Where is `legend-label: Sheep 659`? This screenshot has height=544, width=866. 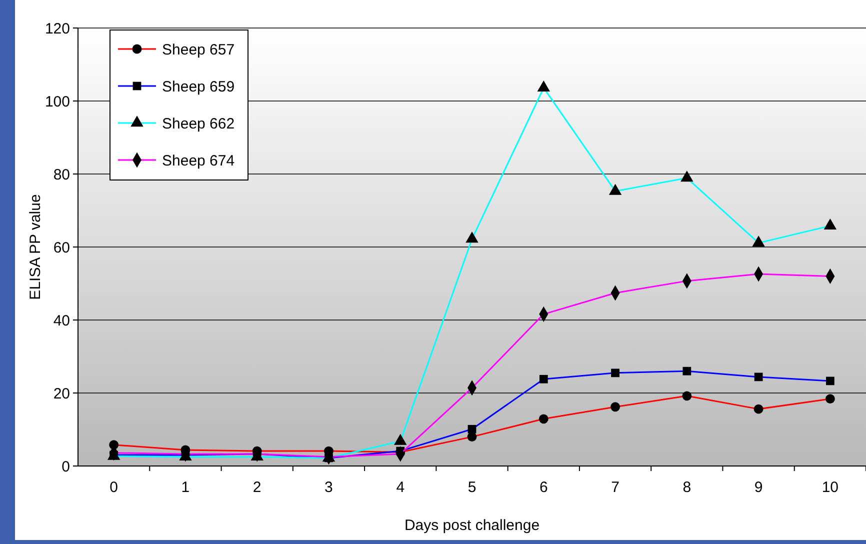 legend-label: Sheep 659 is located at coordinates (198, 87).